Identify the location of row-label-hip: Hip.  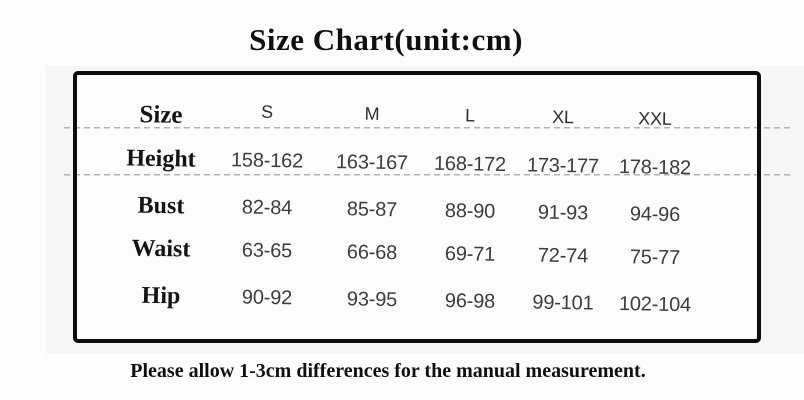
(161, 296).